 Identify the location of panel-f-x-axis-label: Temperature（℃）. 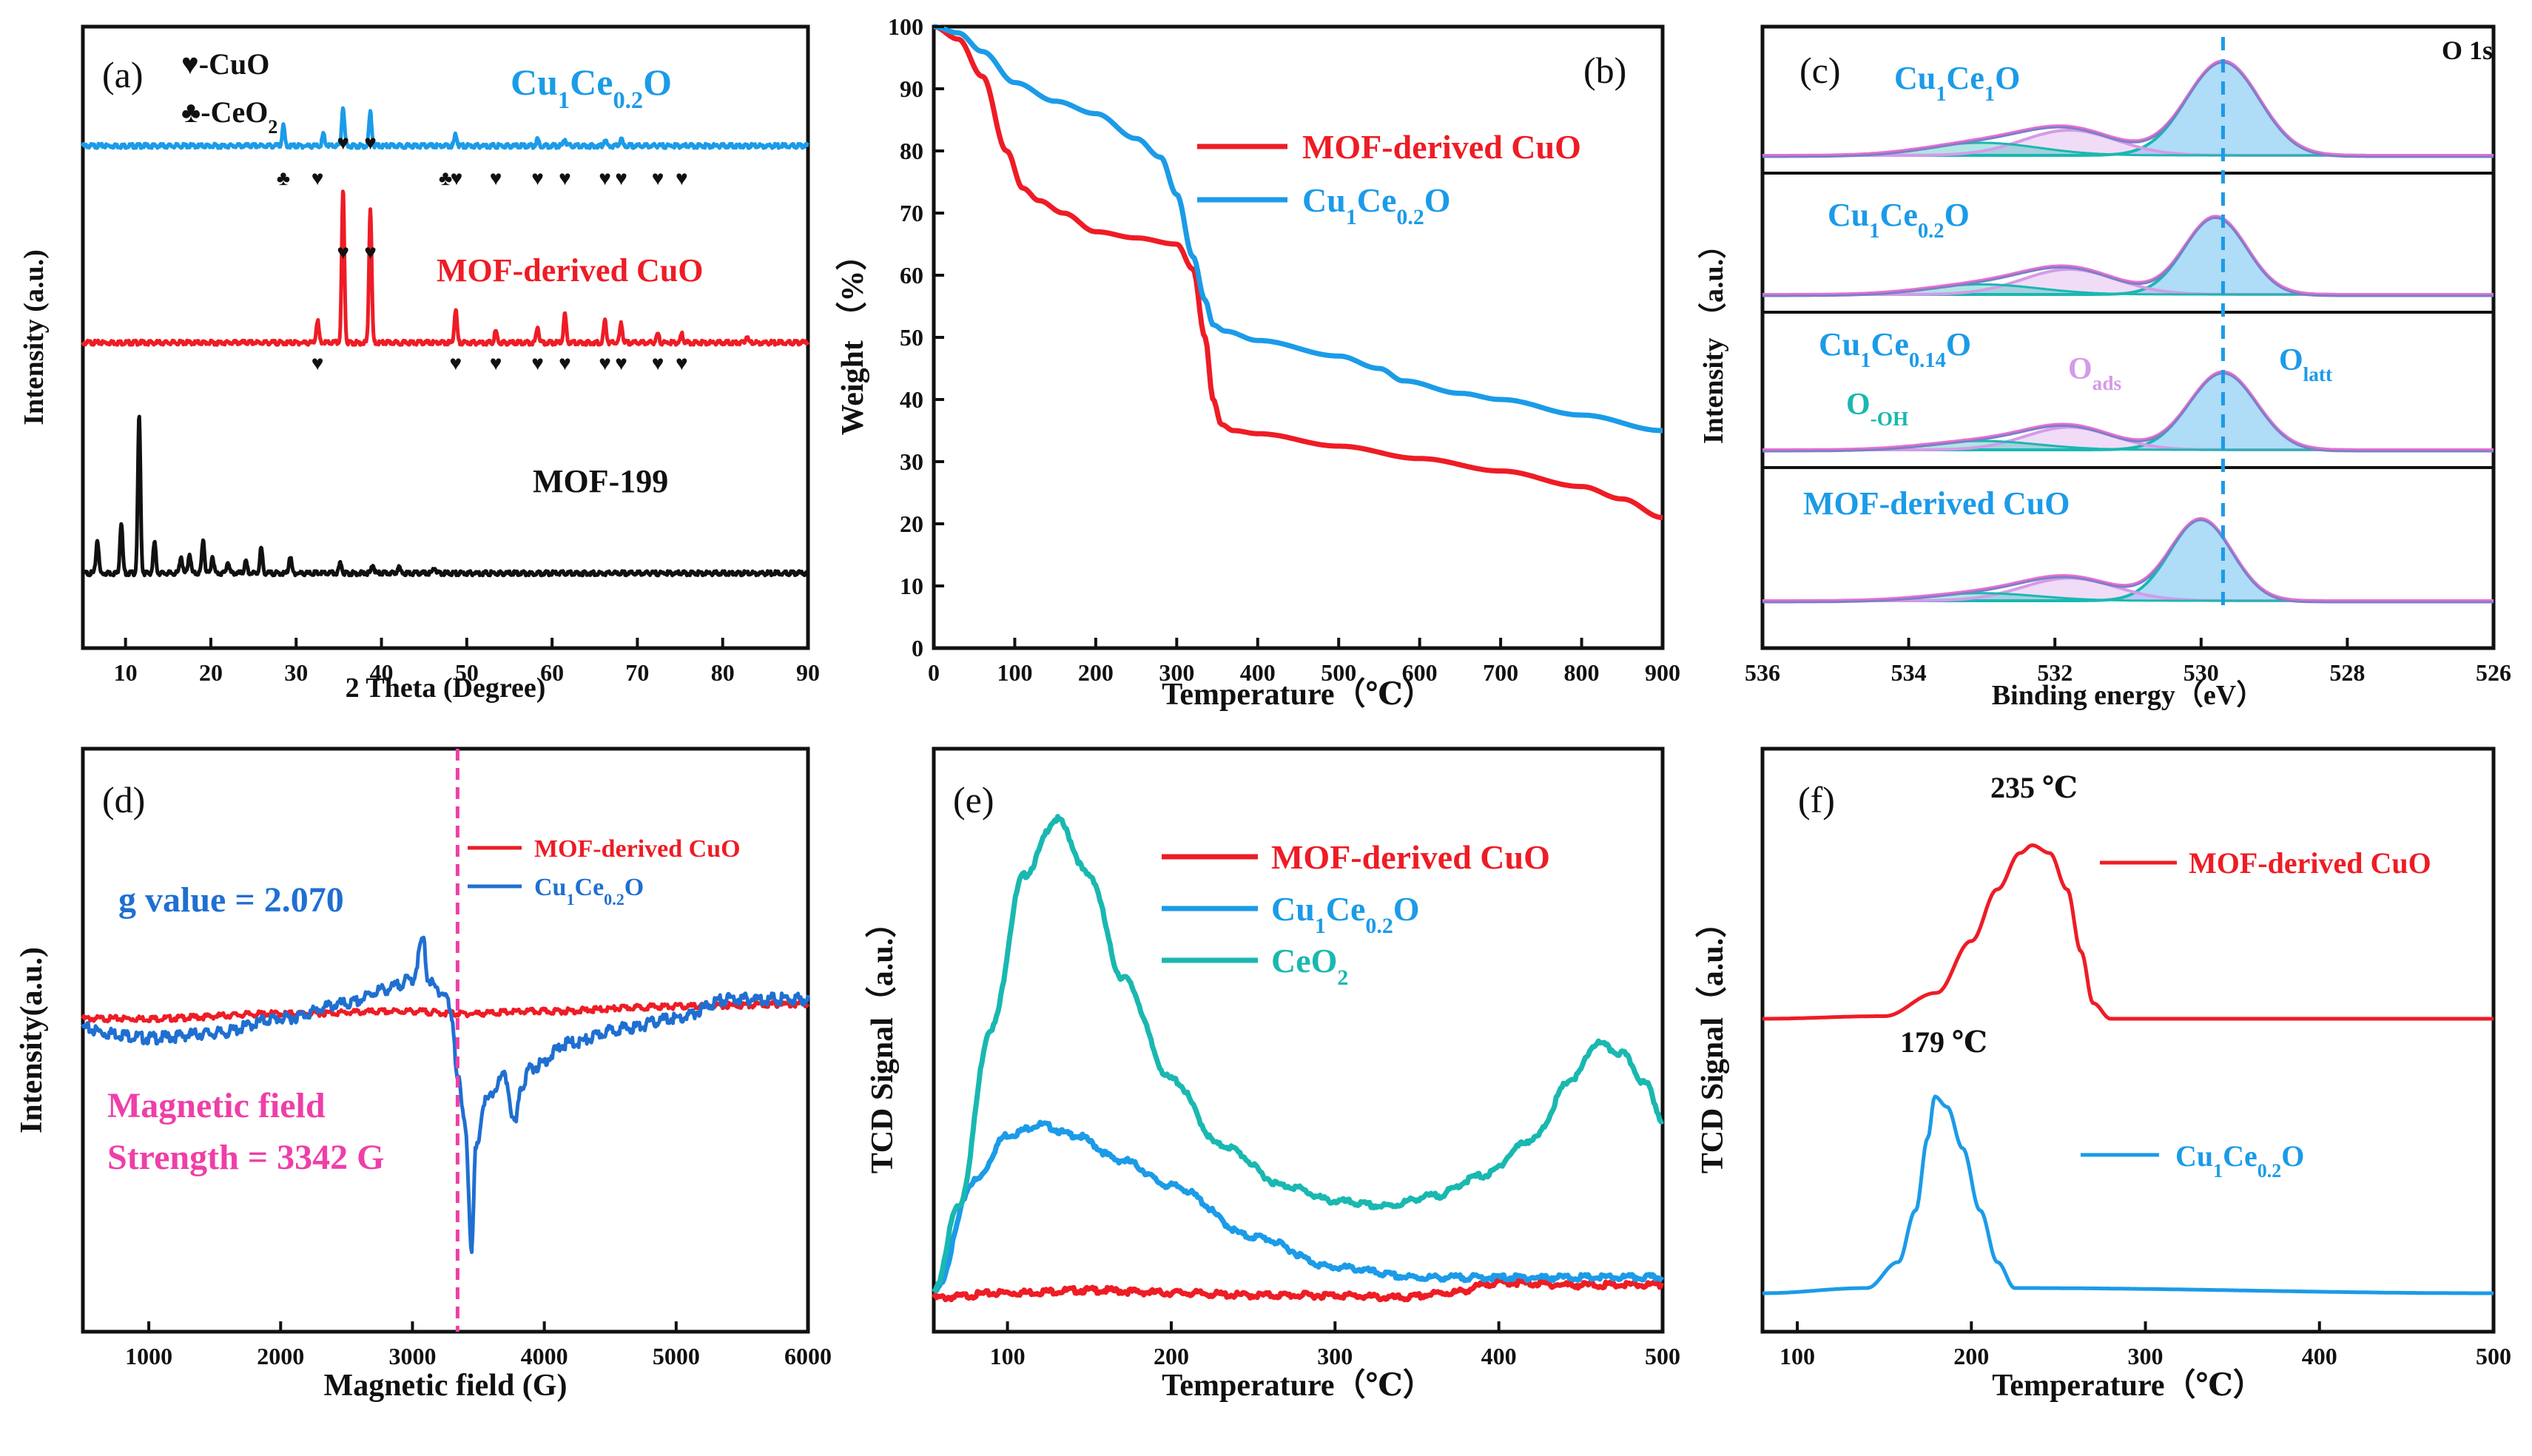
(2128, 1386).